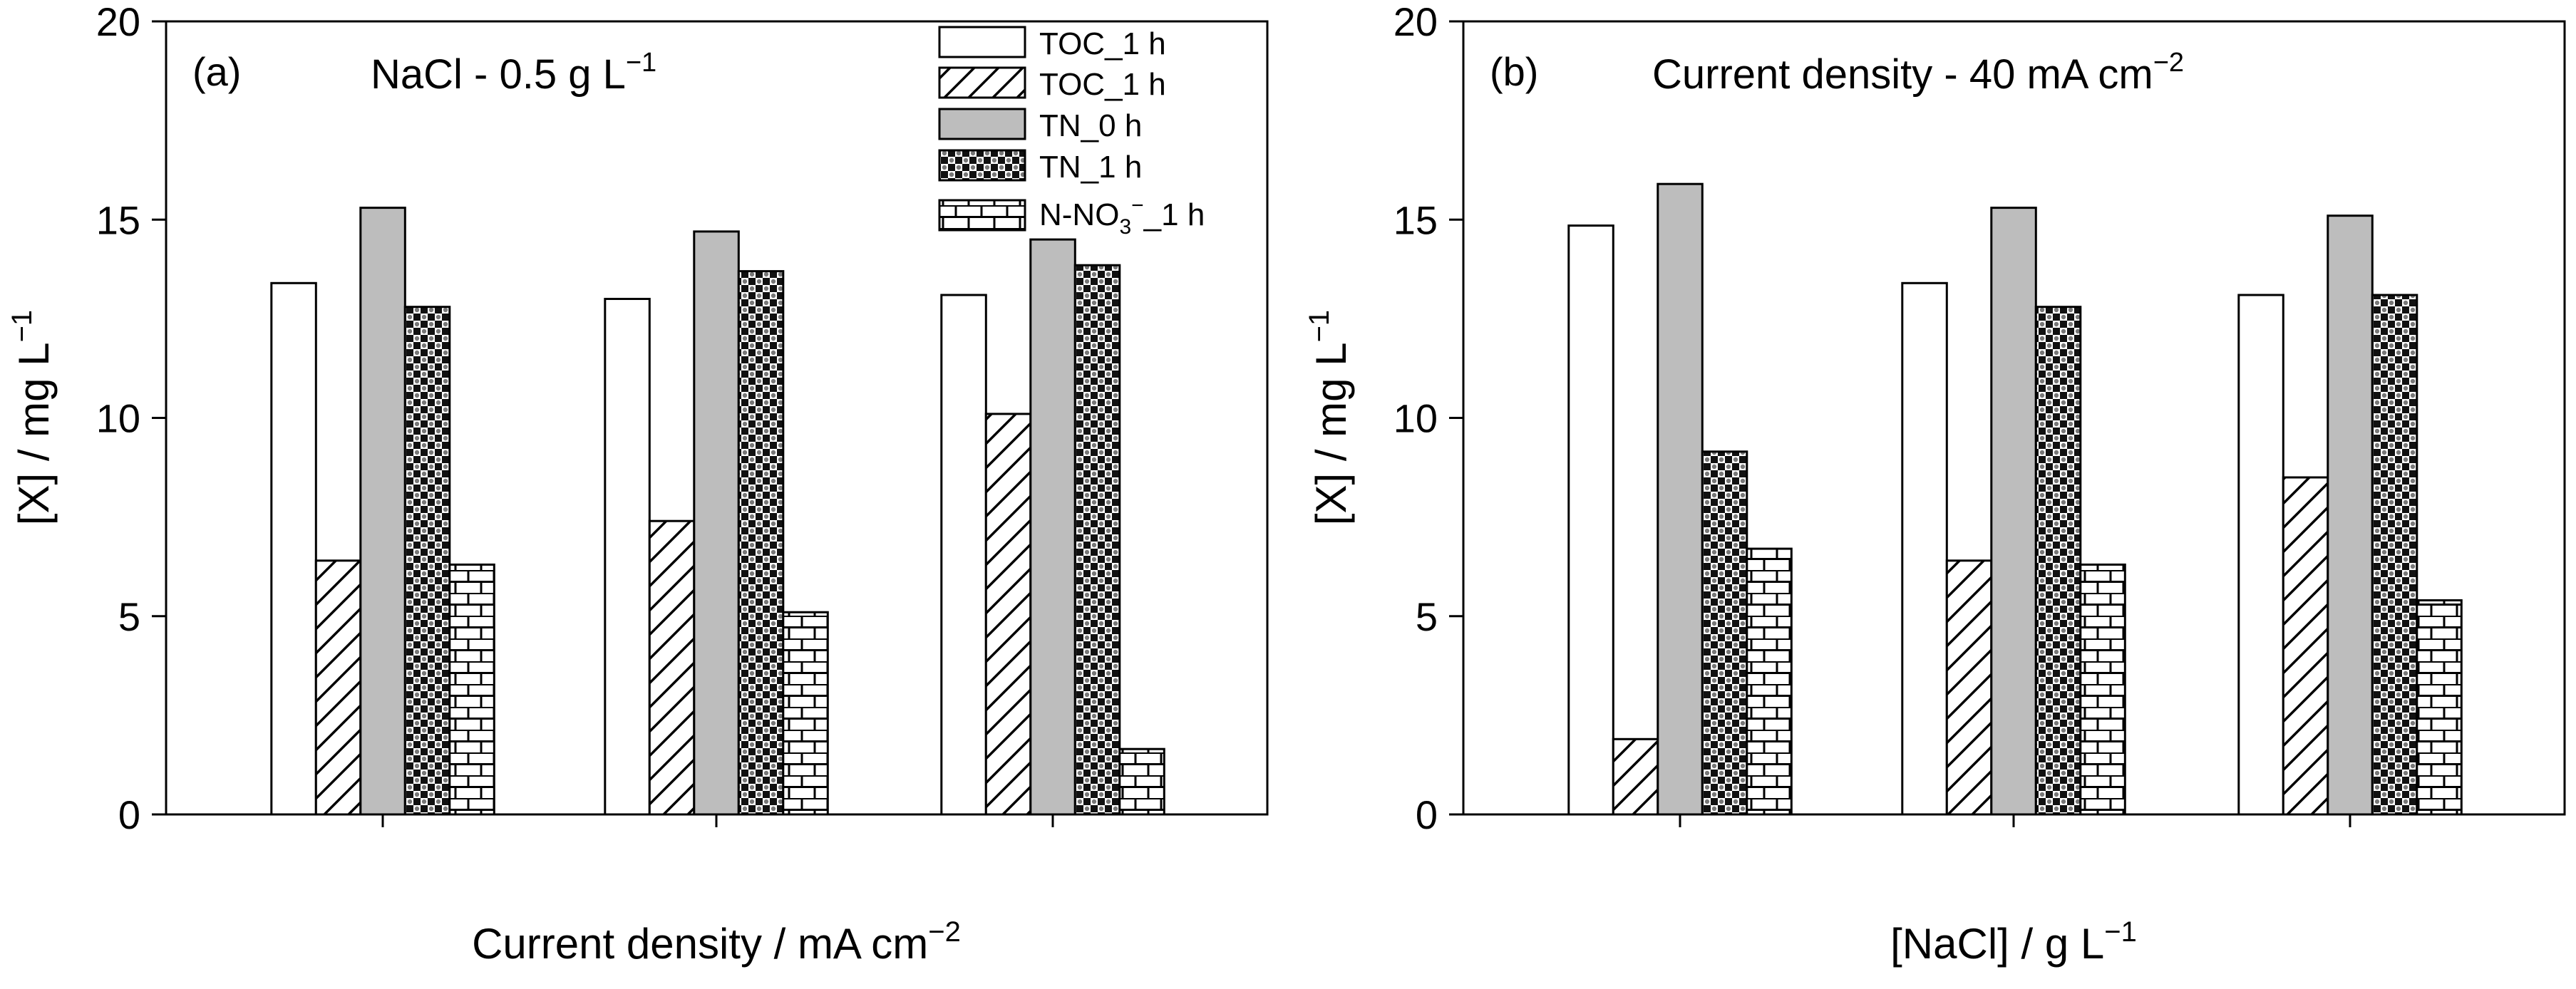  I want to click on legend-item-tn-0h: TN_0 h, so click(1040, 125).